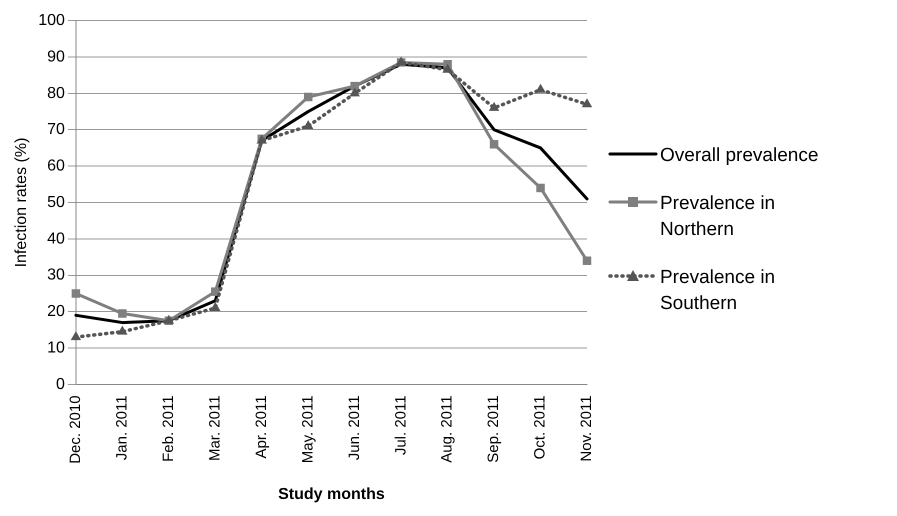  I want to click on legend-label: Prevalence in Southern, so click(718, 291).